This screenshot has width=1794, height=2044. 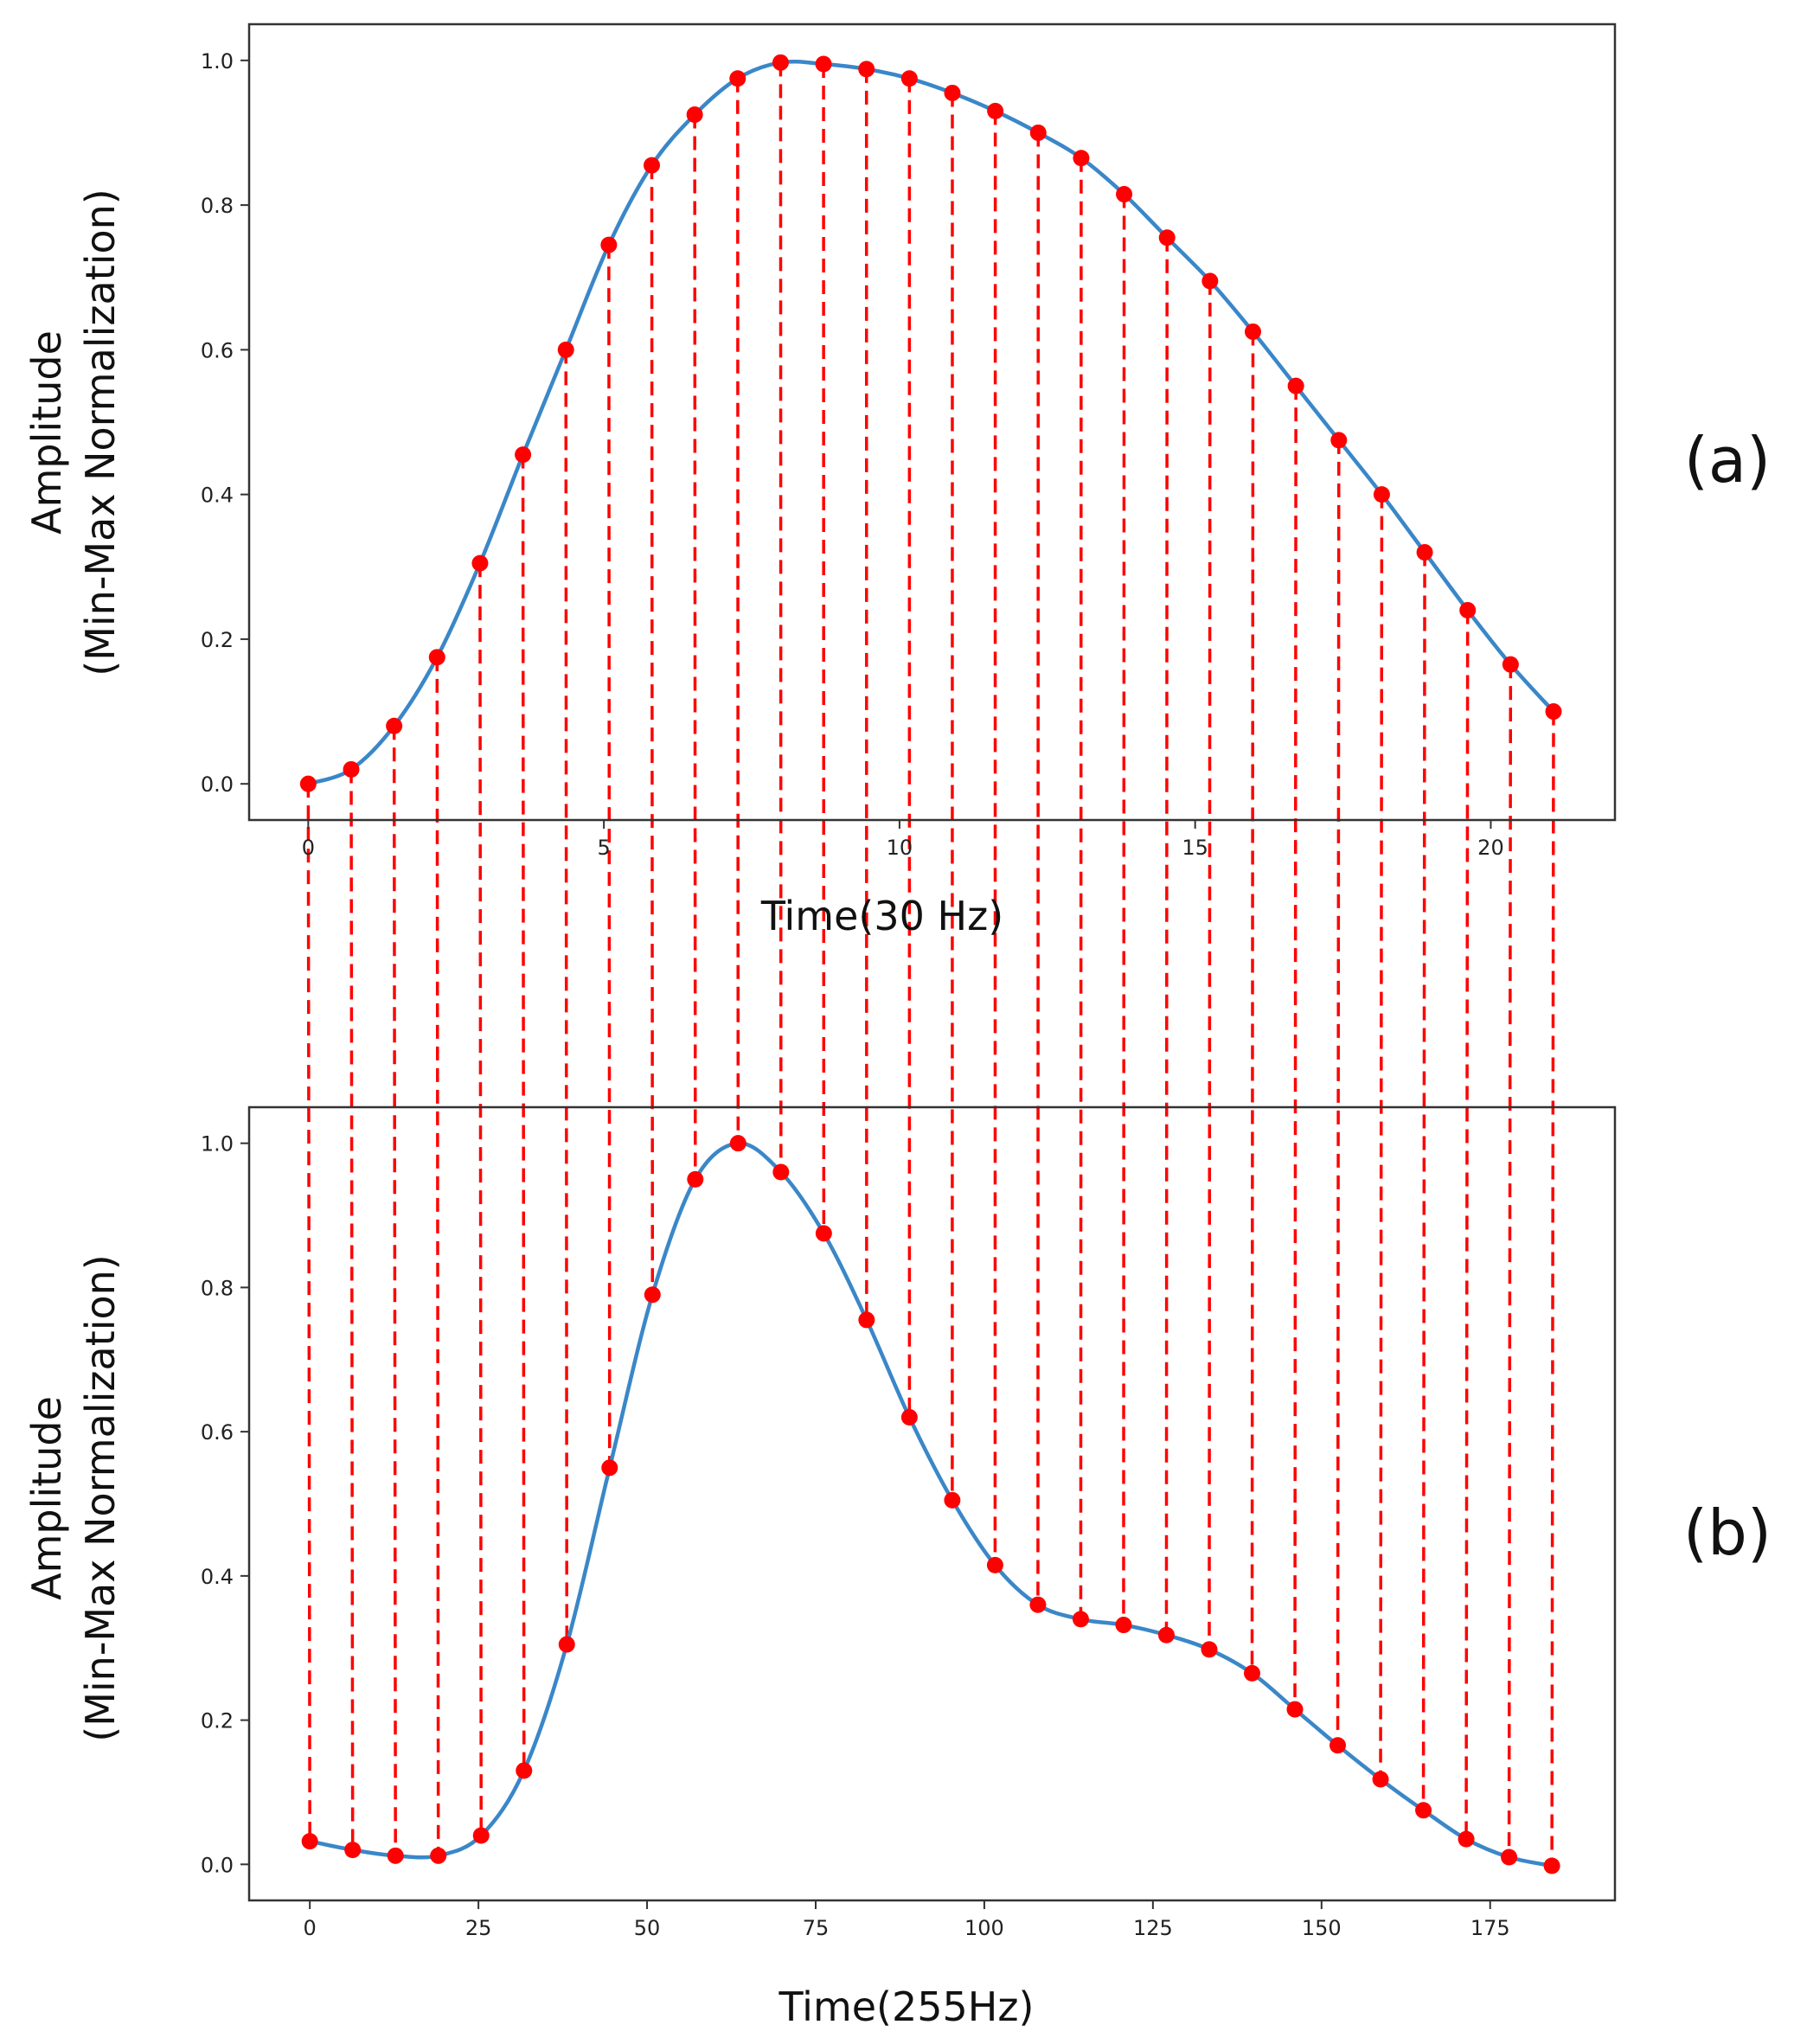 I want to click on panel-a-x-ticks: 0 5 10 15 20, so click(x=903, y=840).